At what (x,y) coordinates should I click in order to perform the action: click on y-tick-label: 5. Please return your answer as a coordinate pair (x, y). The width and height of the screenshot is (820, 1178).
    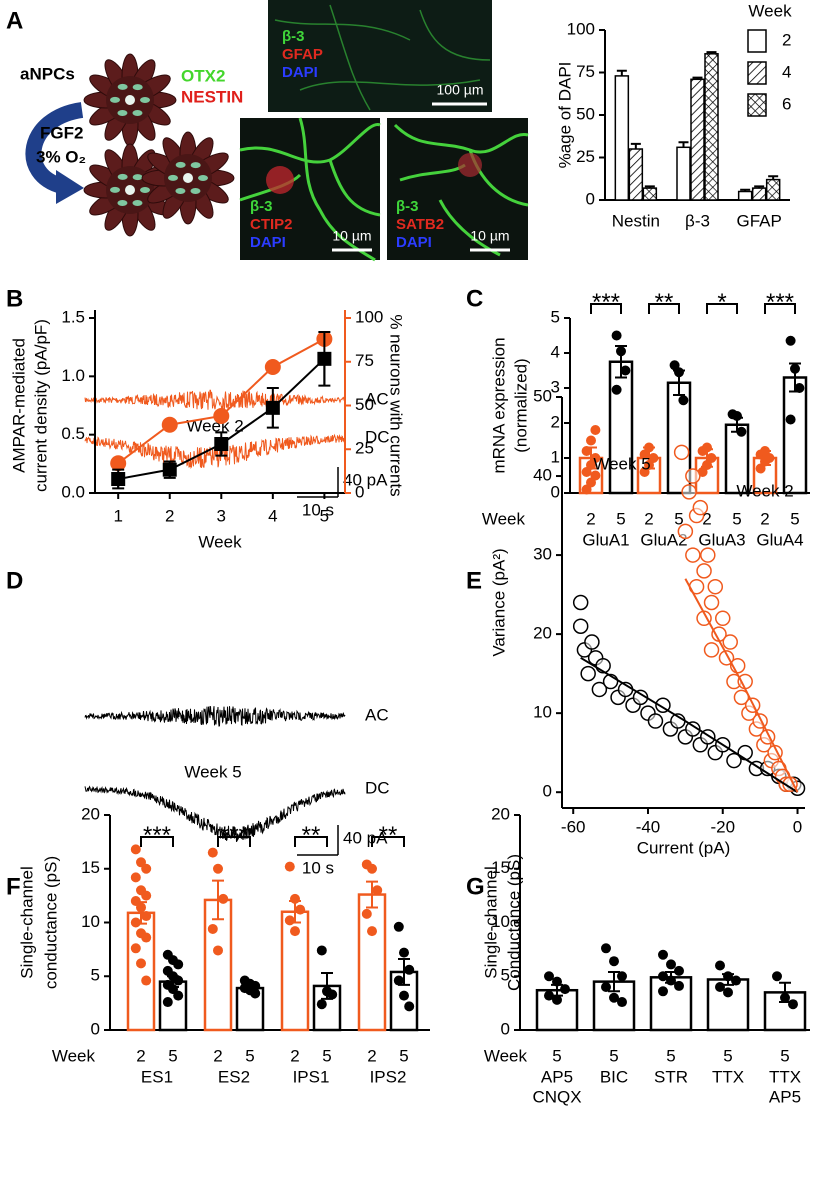
    Looking at the image, I should click on (555, 316).